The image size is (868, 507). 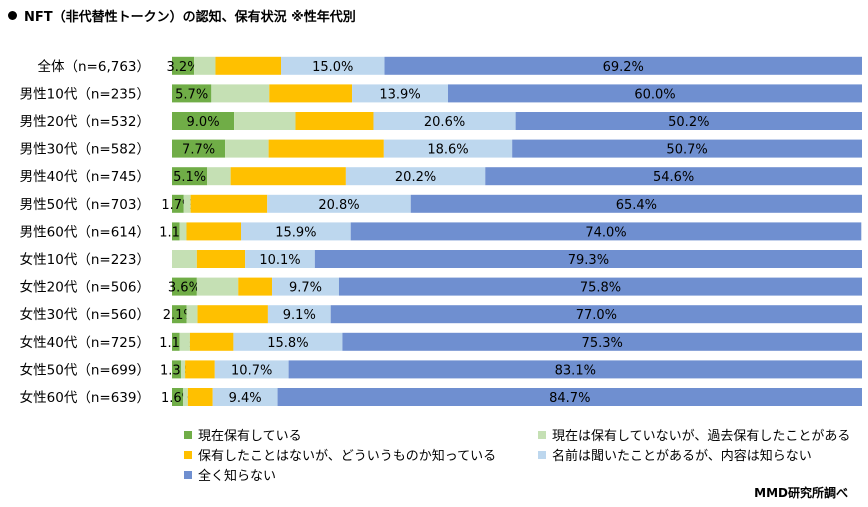 What do you see at coordinates (85, 150) in the screenshot?
I see `category-label: 男性30代（n=582）` at bounding box center [85, 150].